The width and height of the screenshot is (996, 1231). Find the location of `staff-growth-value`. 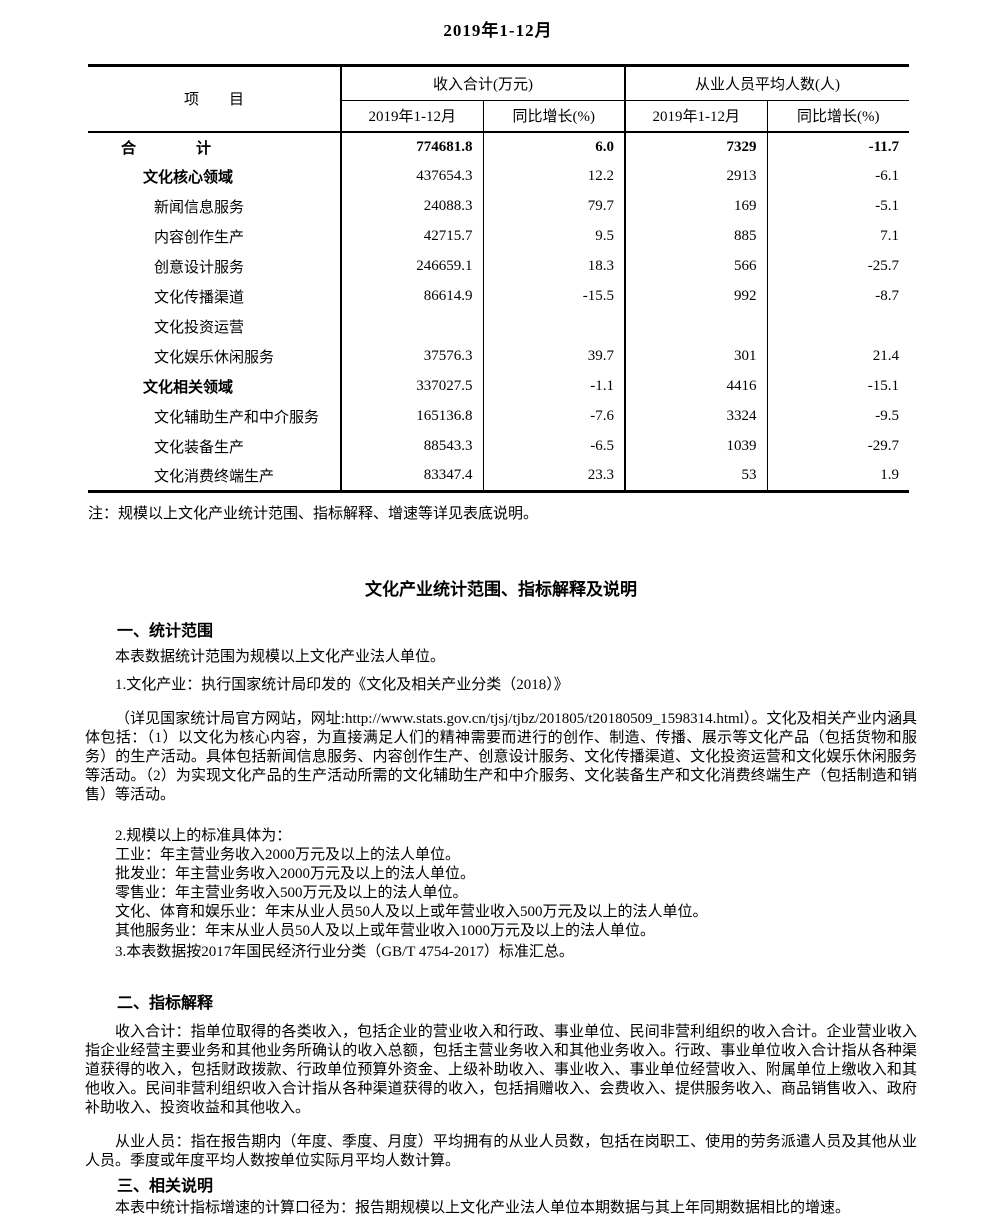

staff-growth-value is located at coordinates (837, 326).